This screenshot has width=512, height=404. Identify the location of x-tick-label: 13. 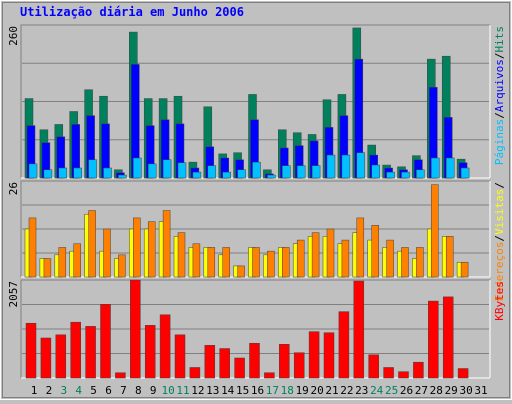
(212, 390).